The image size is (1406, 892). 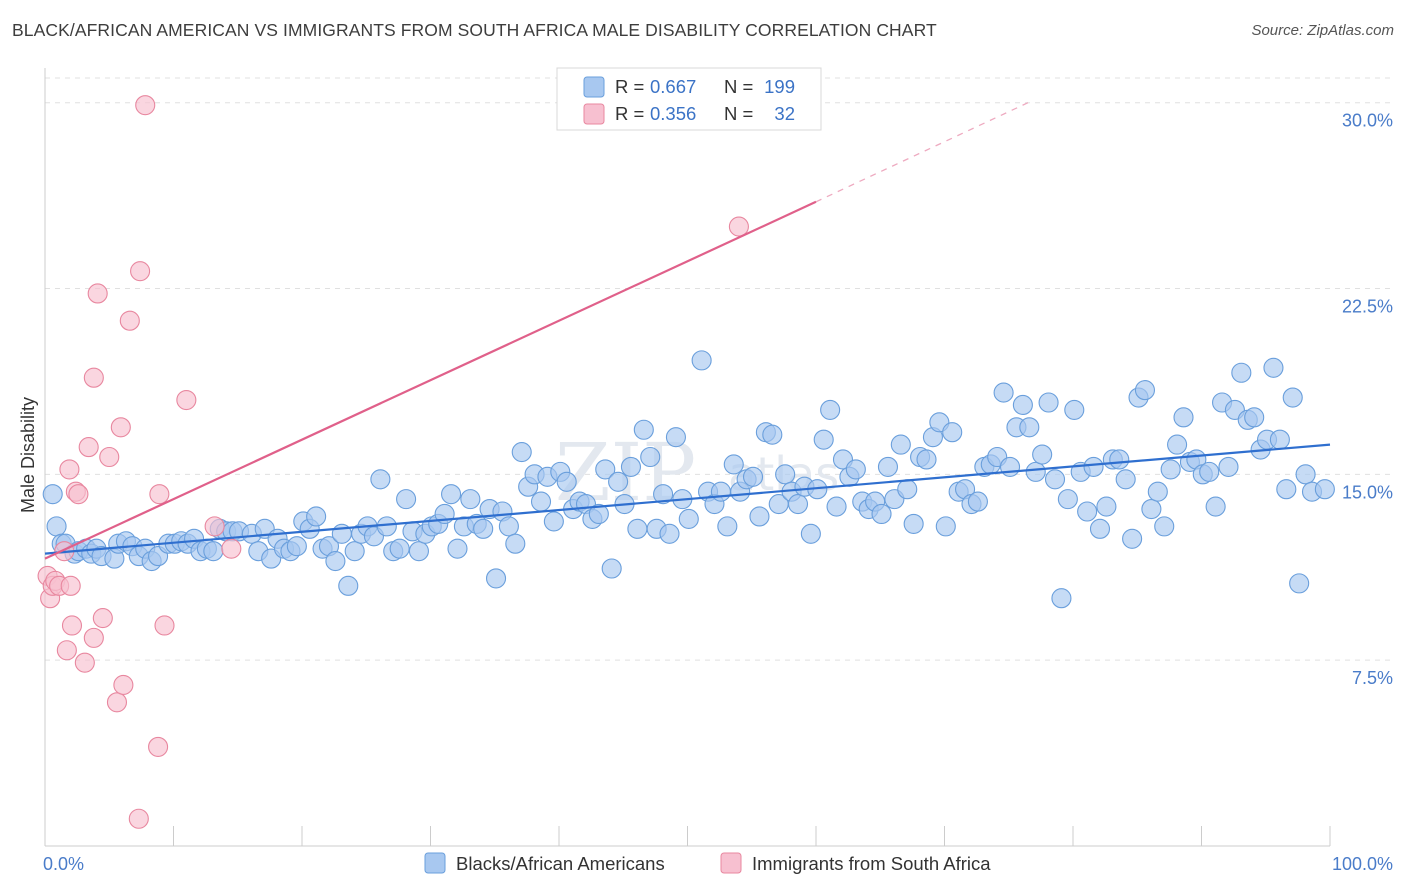 What do you see at coordinates (1367, 307) in the screenshot?
I see `y-tick-label: 22.5%` at bounding box center [1367, 307].